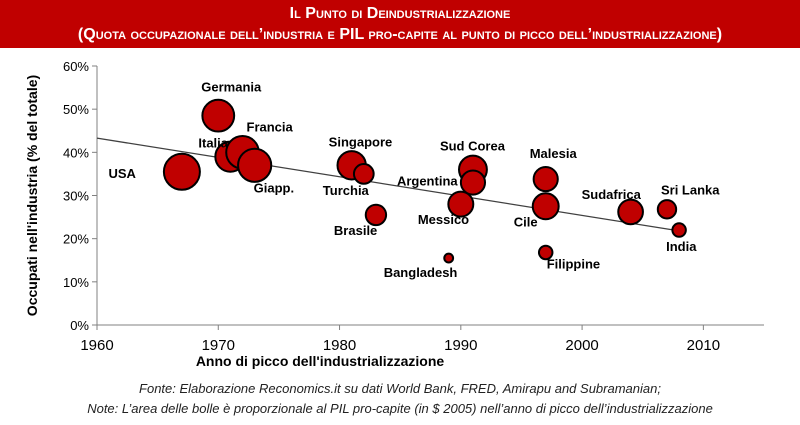 The width and height of the screenshot is (800, 425). What do you see at coordinates (76, 66) in the screenshot?
I see `y-tick-label: 60%` at bounding box center [76, 66].